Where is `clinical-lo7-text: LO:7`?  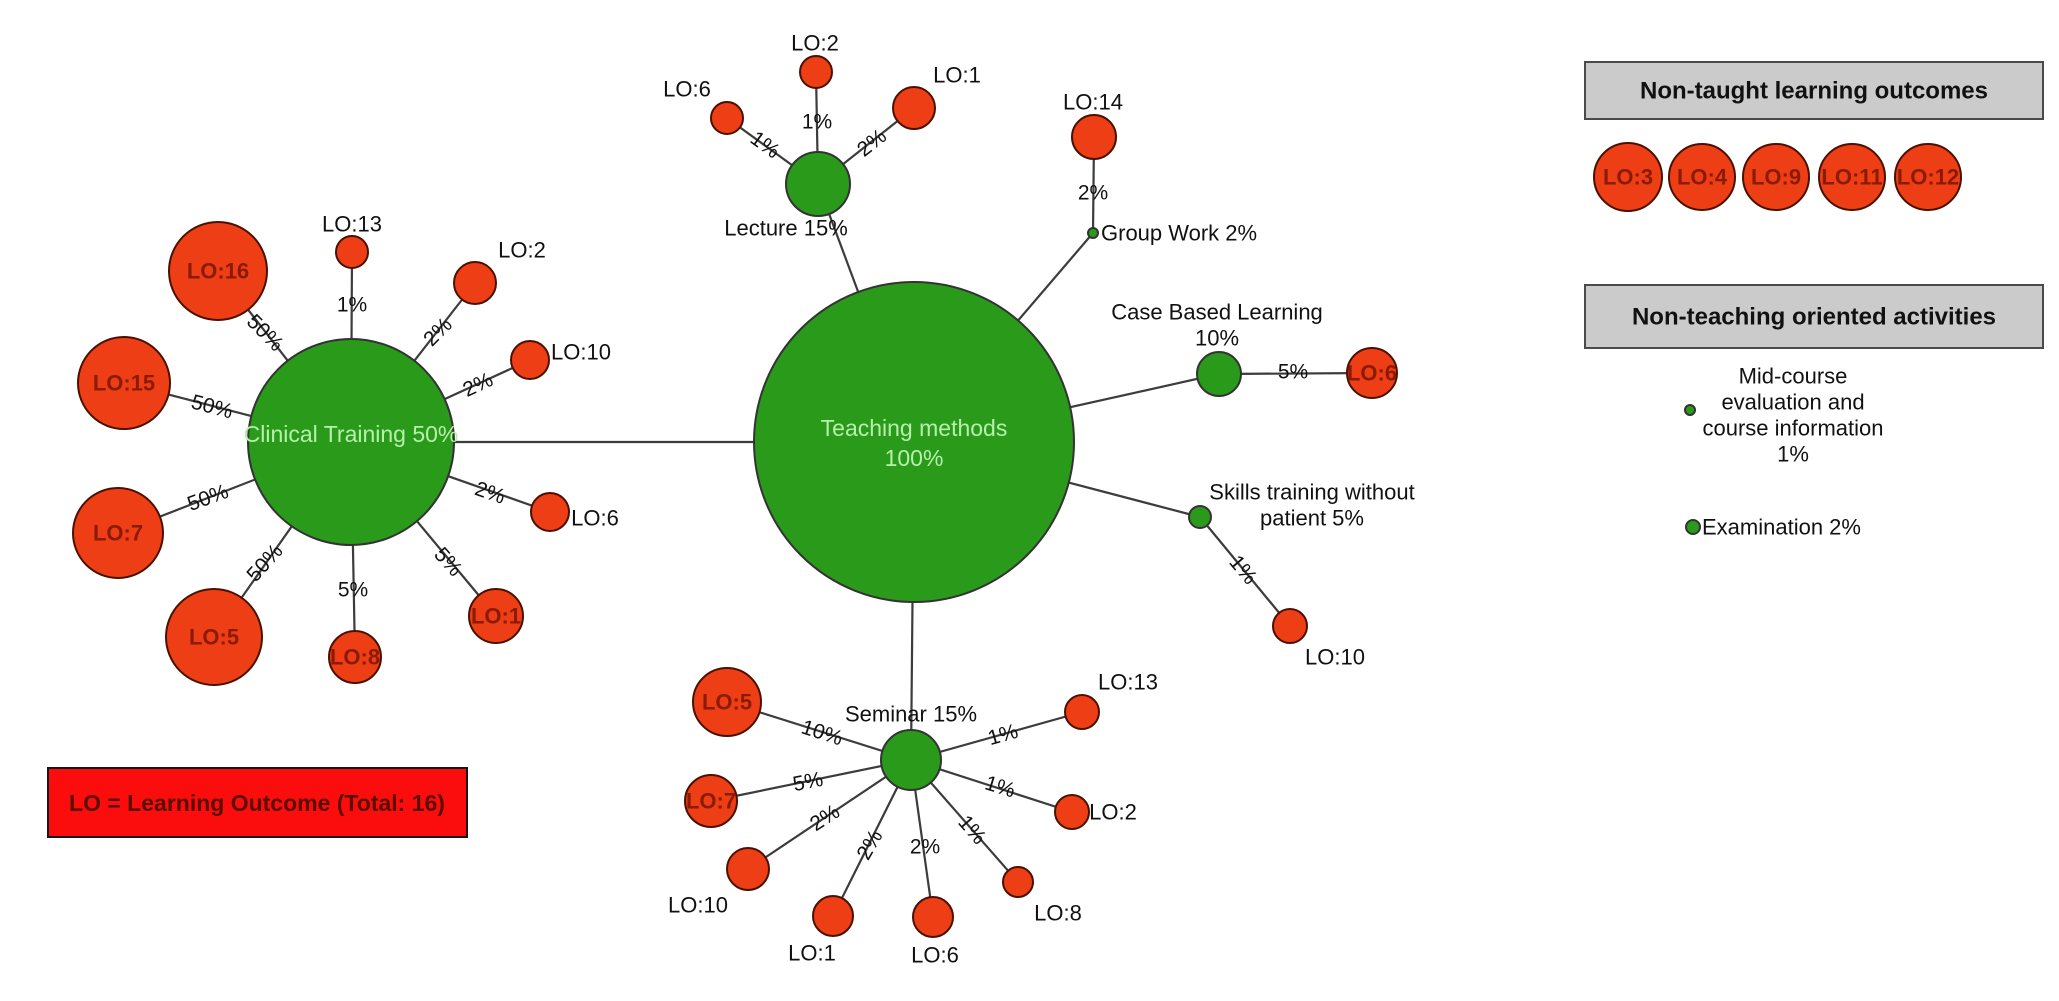
clinical-lo7-text: LO:7 is located at coordinates (118, 533).